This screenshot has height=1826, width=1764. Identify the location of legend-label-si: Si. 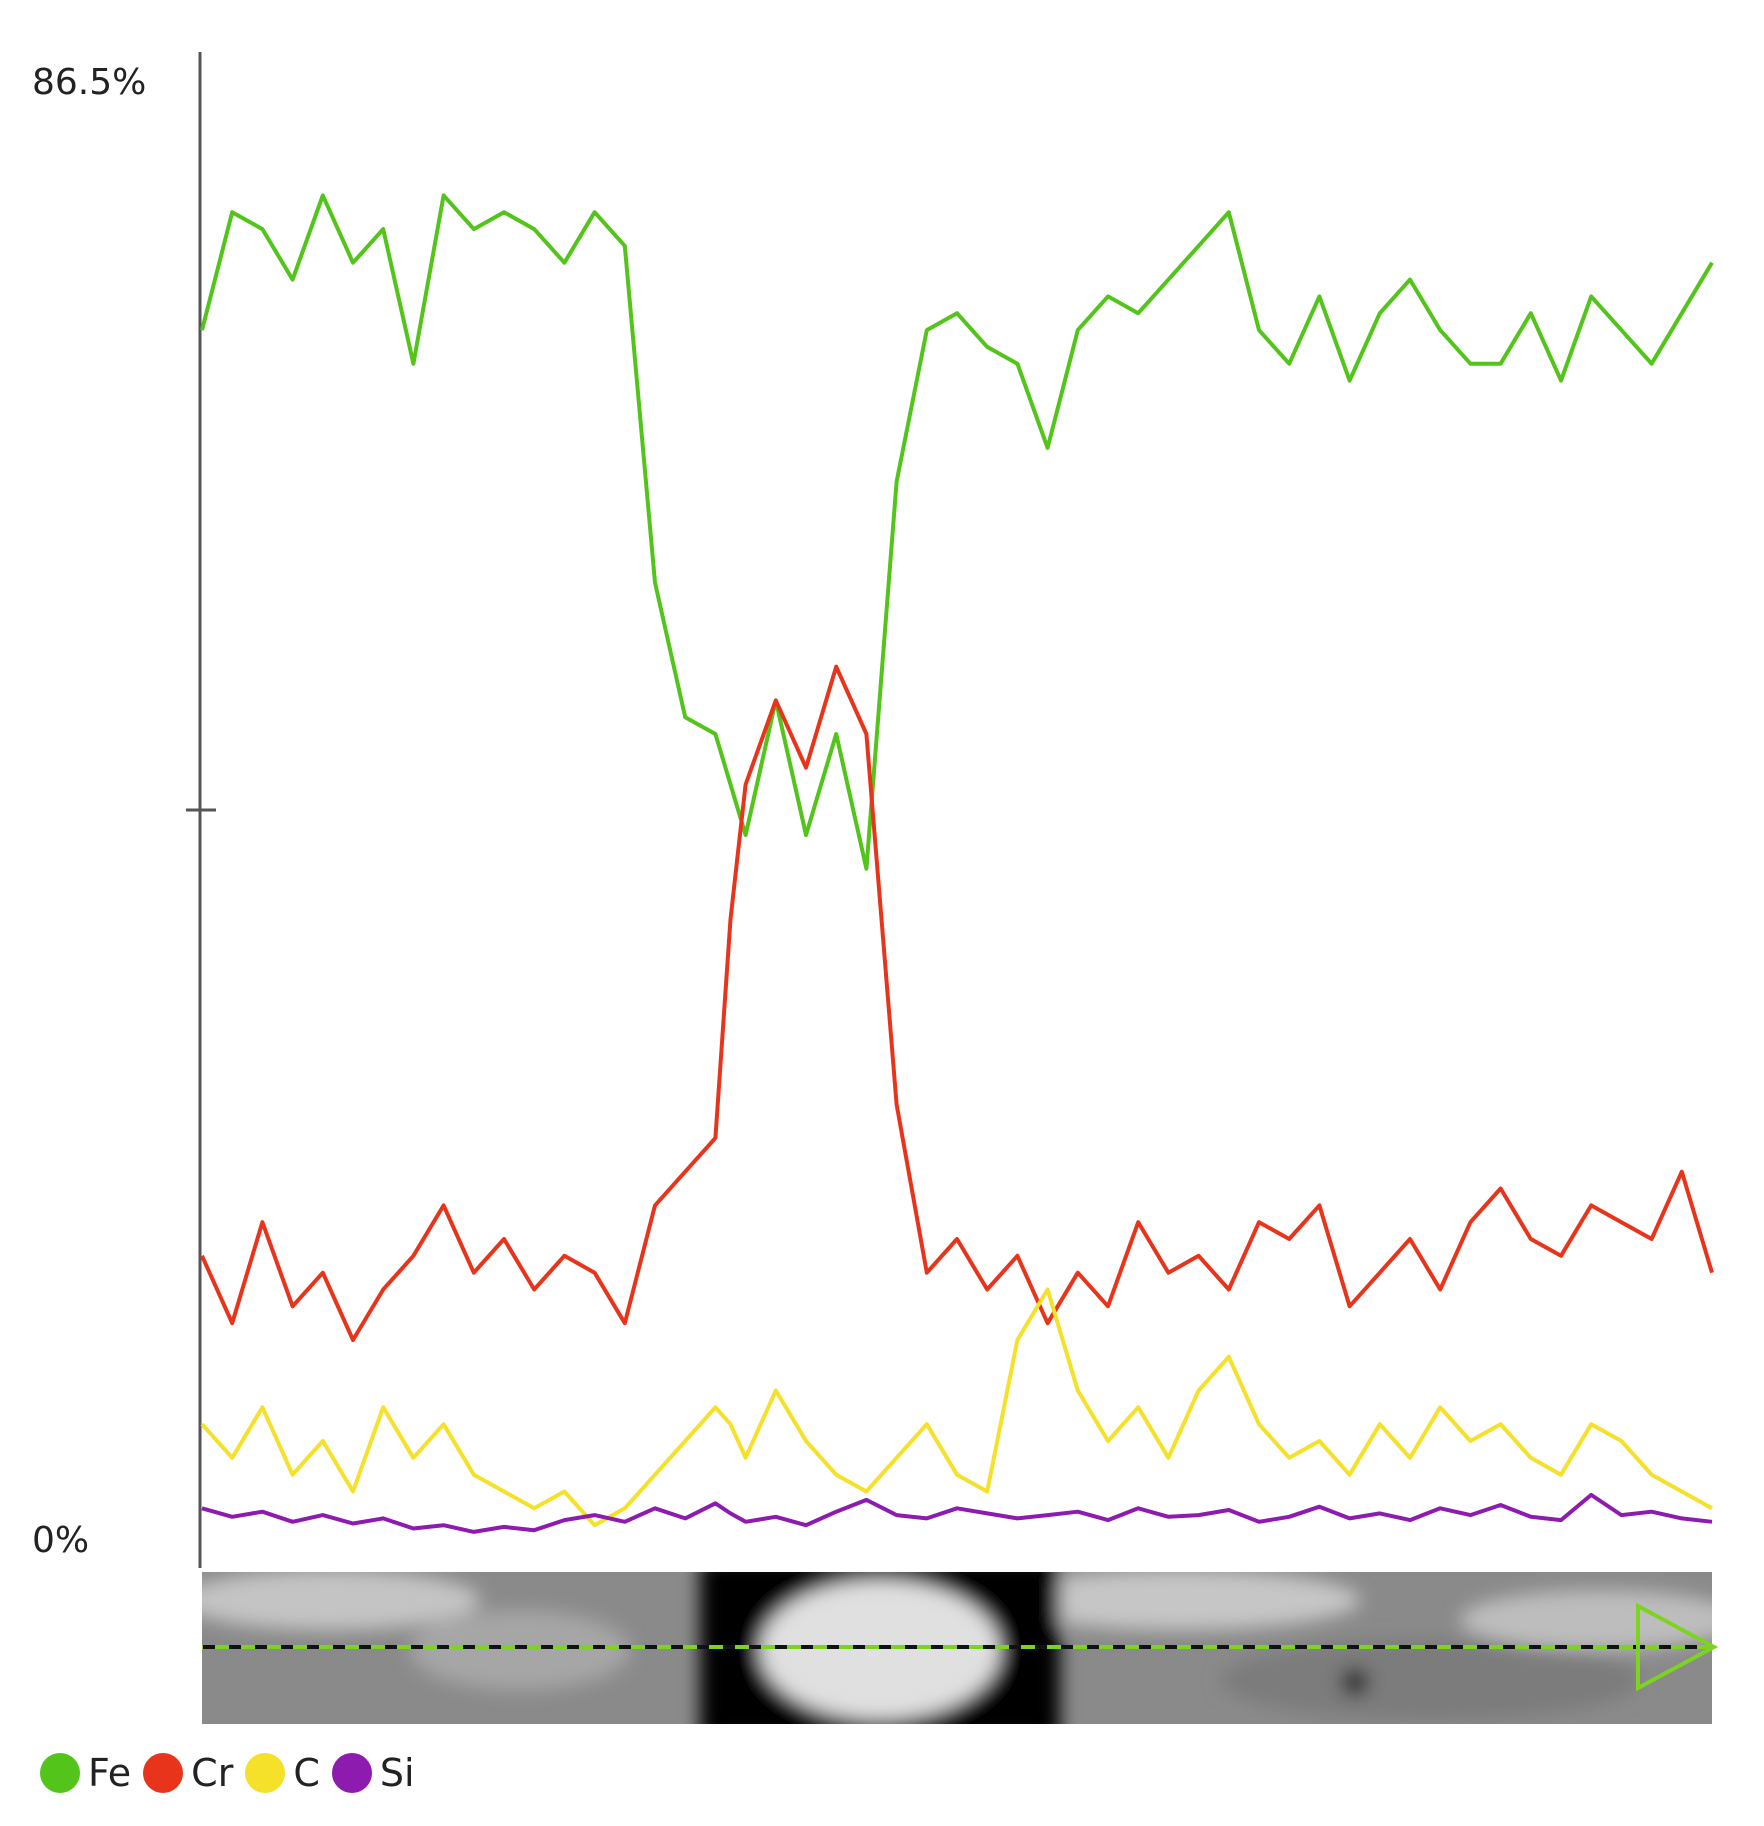
(397, 1773).